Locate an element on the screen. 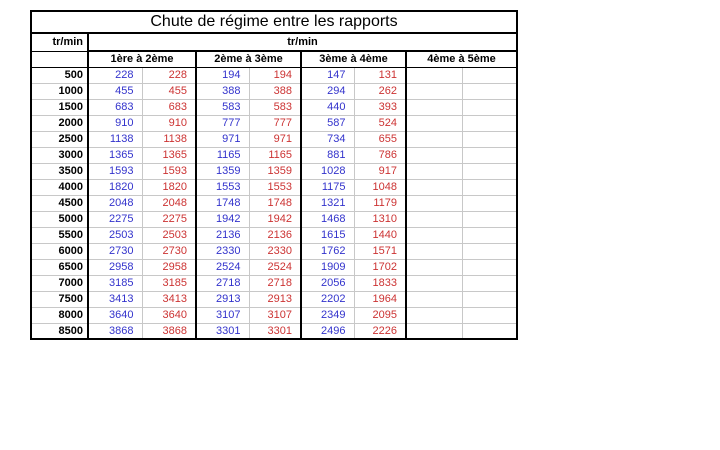 Image resolution: width=720 pixels, height=450 pixels. value-cell: 1820 is located at coordinates (115, 187).